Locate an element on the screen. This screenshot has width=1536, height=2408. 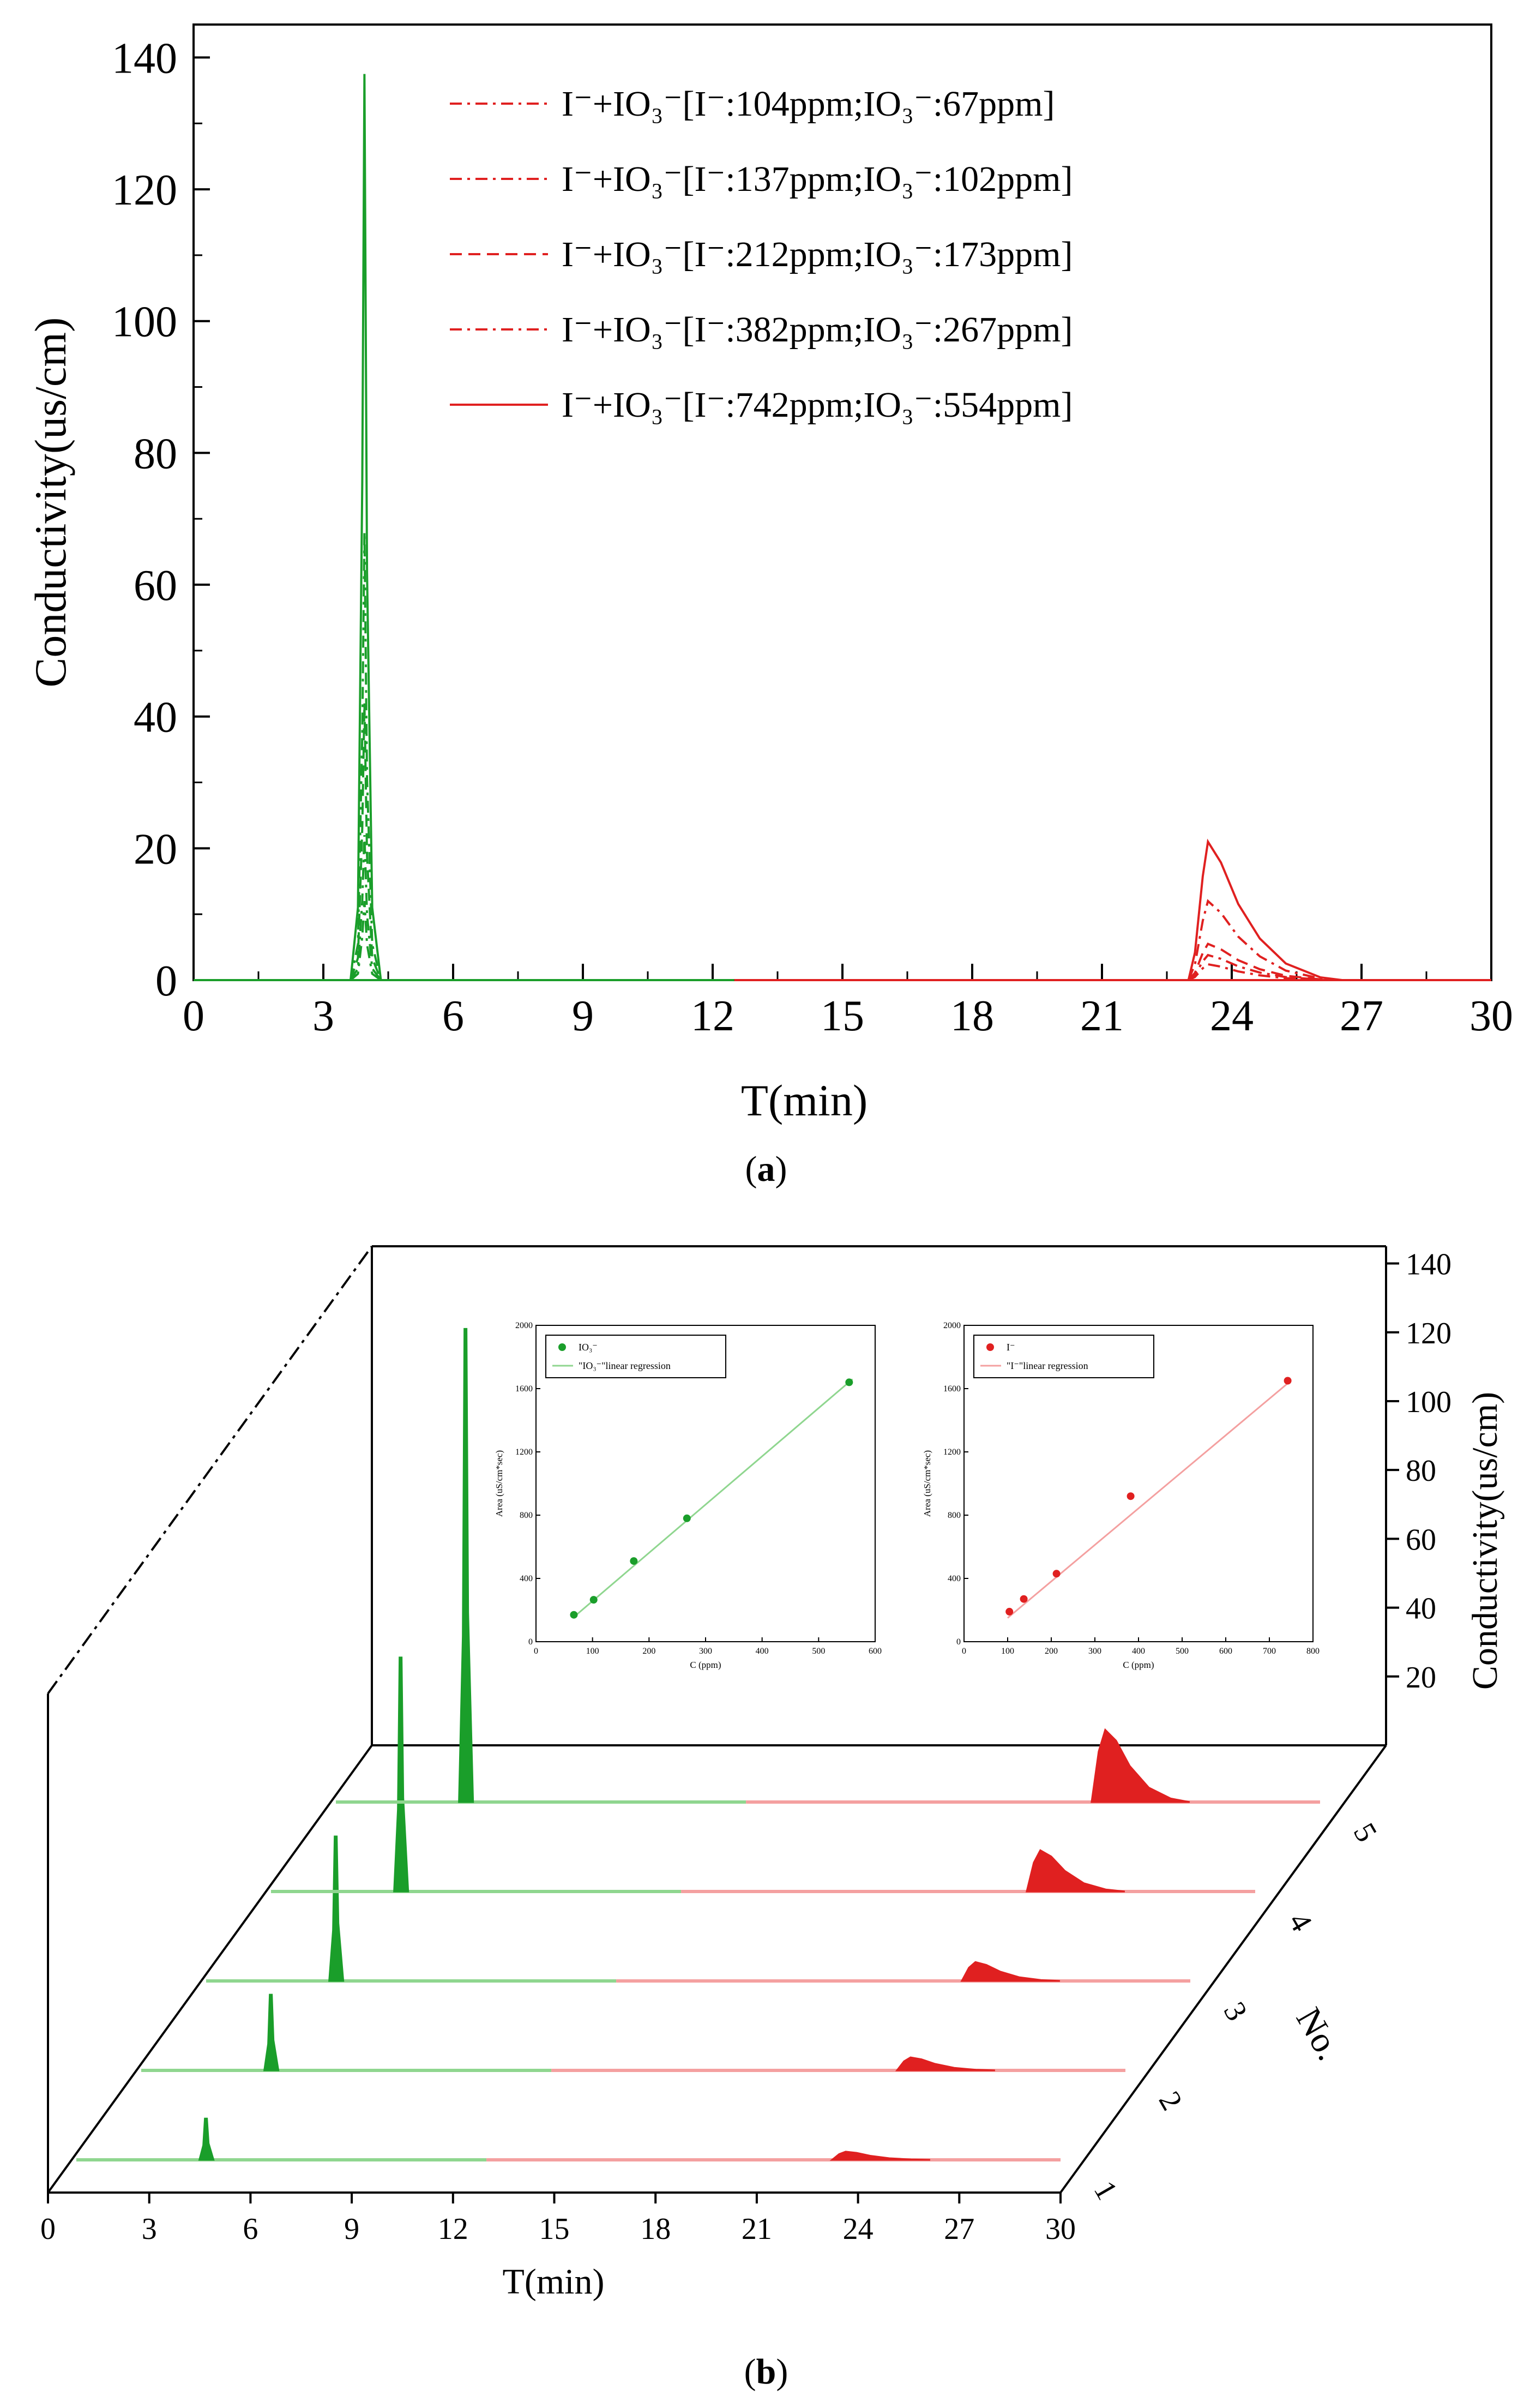
inset-legend-label: "I⁻"linear regression is located at coordinates (1047, 1365).